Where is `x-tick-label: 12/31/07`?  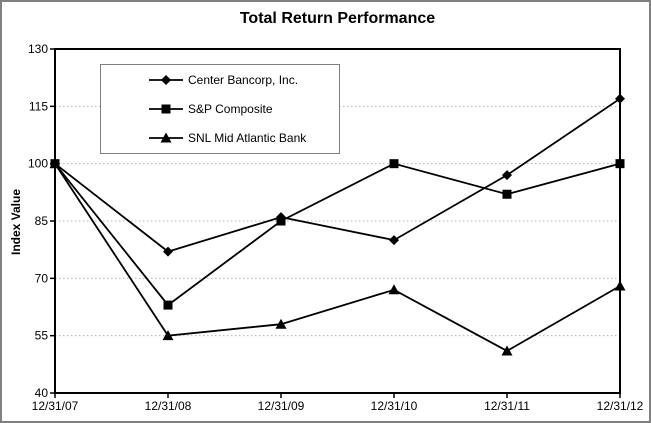 x-tick-label: 12/31/07 is located at coordinates (55, 406).